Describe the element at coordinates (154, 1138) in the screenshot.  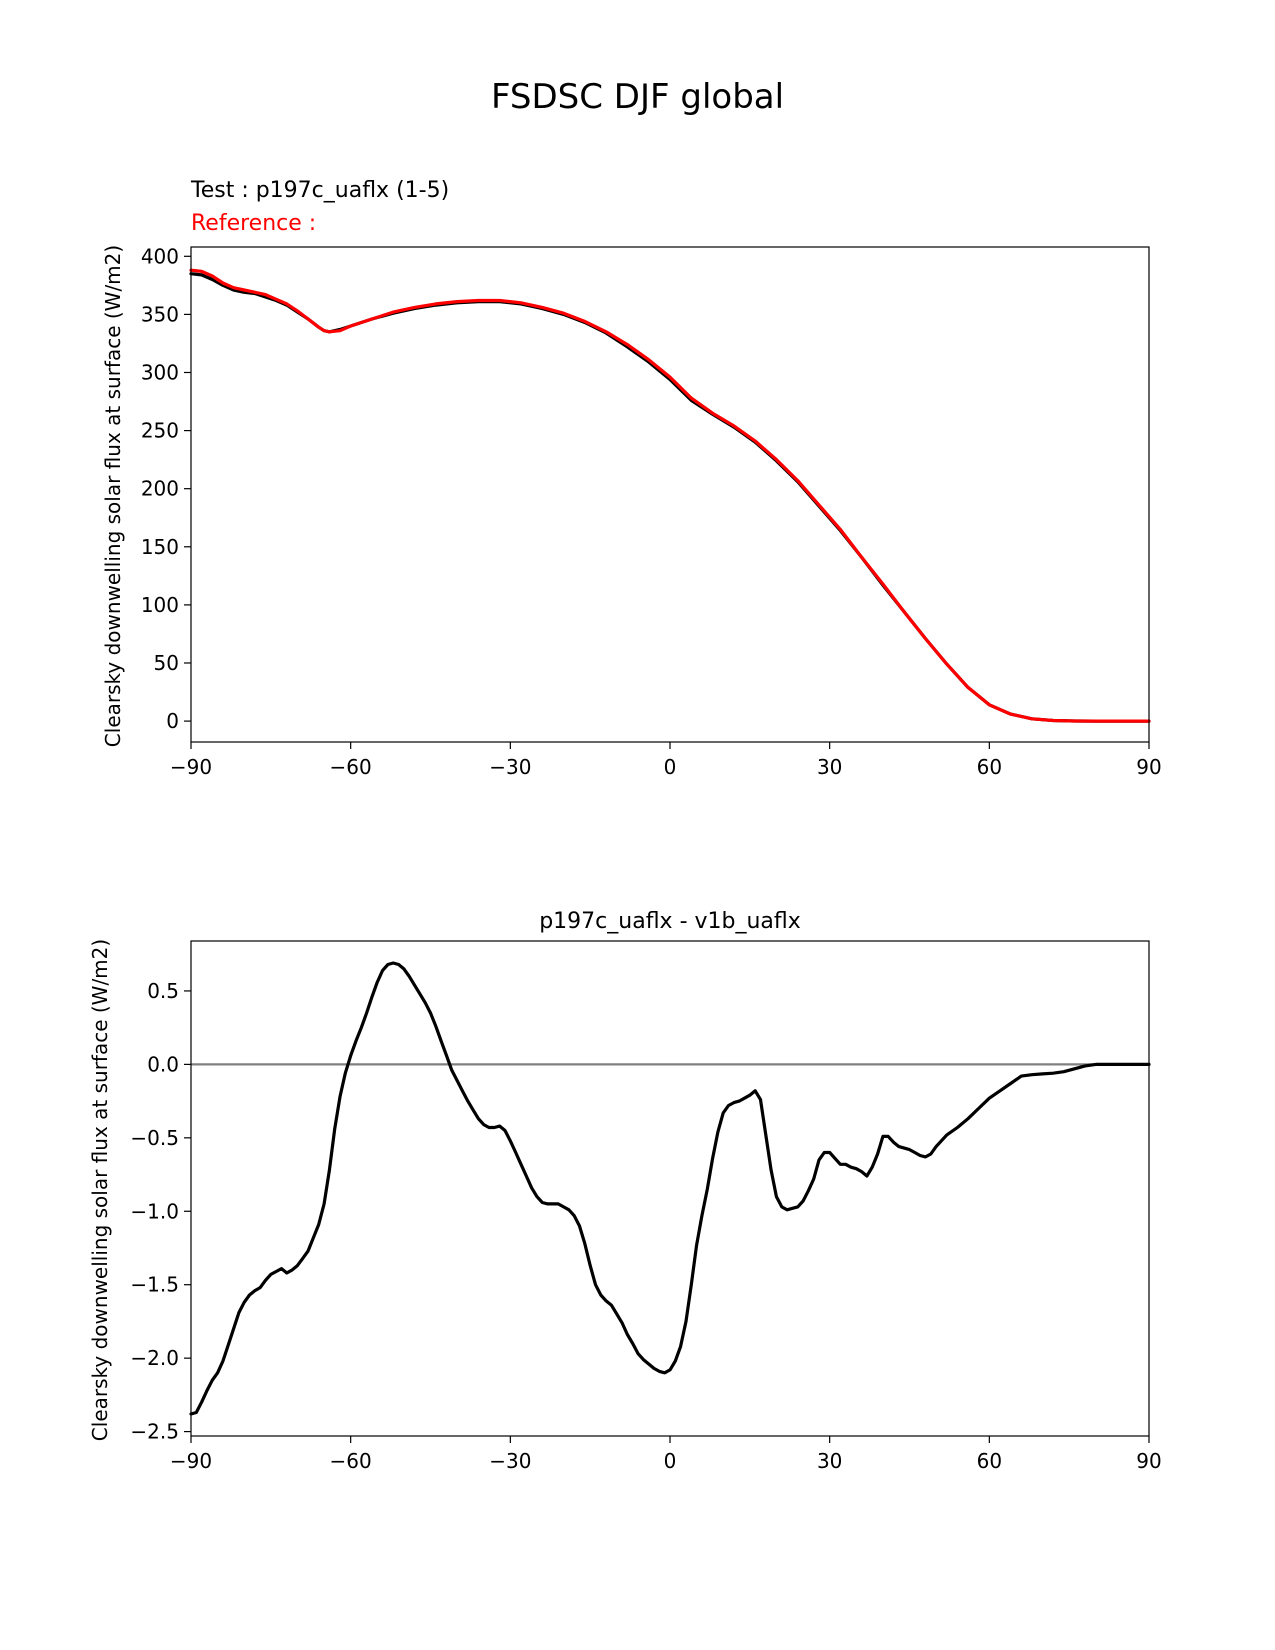
I see `bottom-y-tick-label: −0.5` at that location.